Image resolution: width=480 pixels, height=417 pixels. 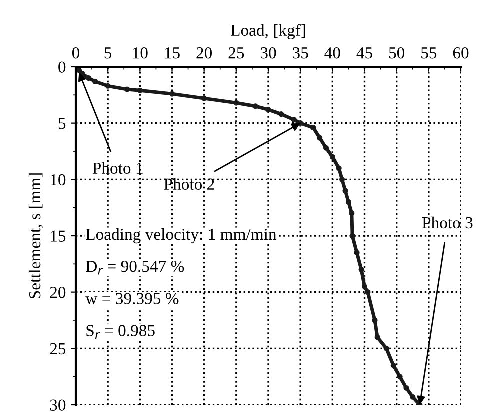 What do you see at coordinates (332, 53) in the screenshot?
I see `x-tick-label: 40` at bounding box center [332, 53].